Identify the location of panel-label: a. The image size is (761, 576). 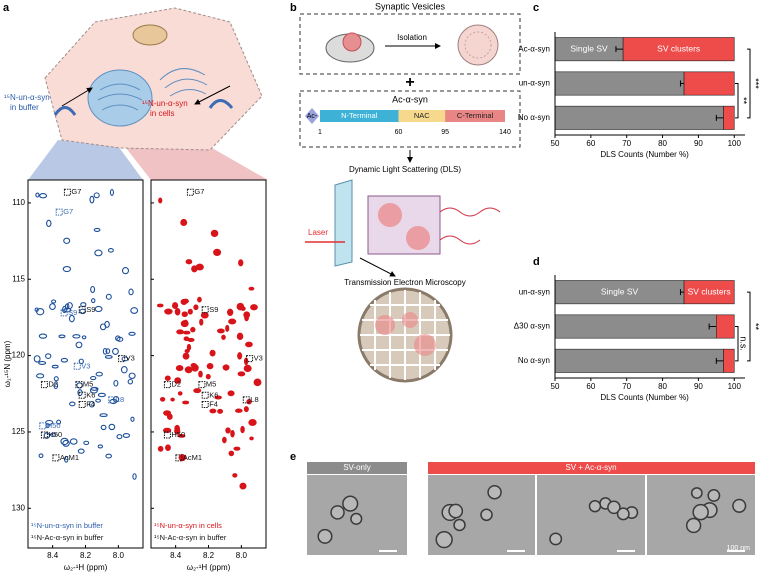
(6, 8).